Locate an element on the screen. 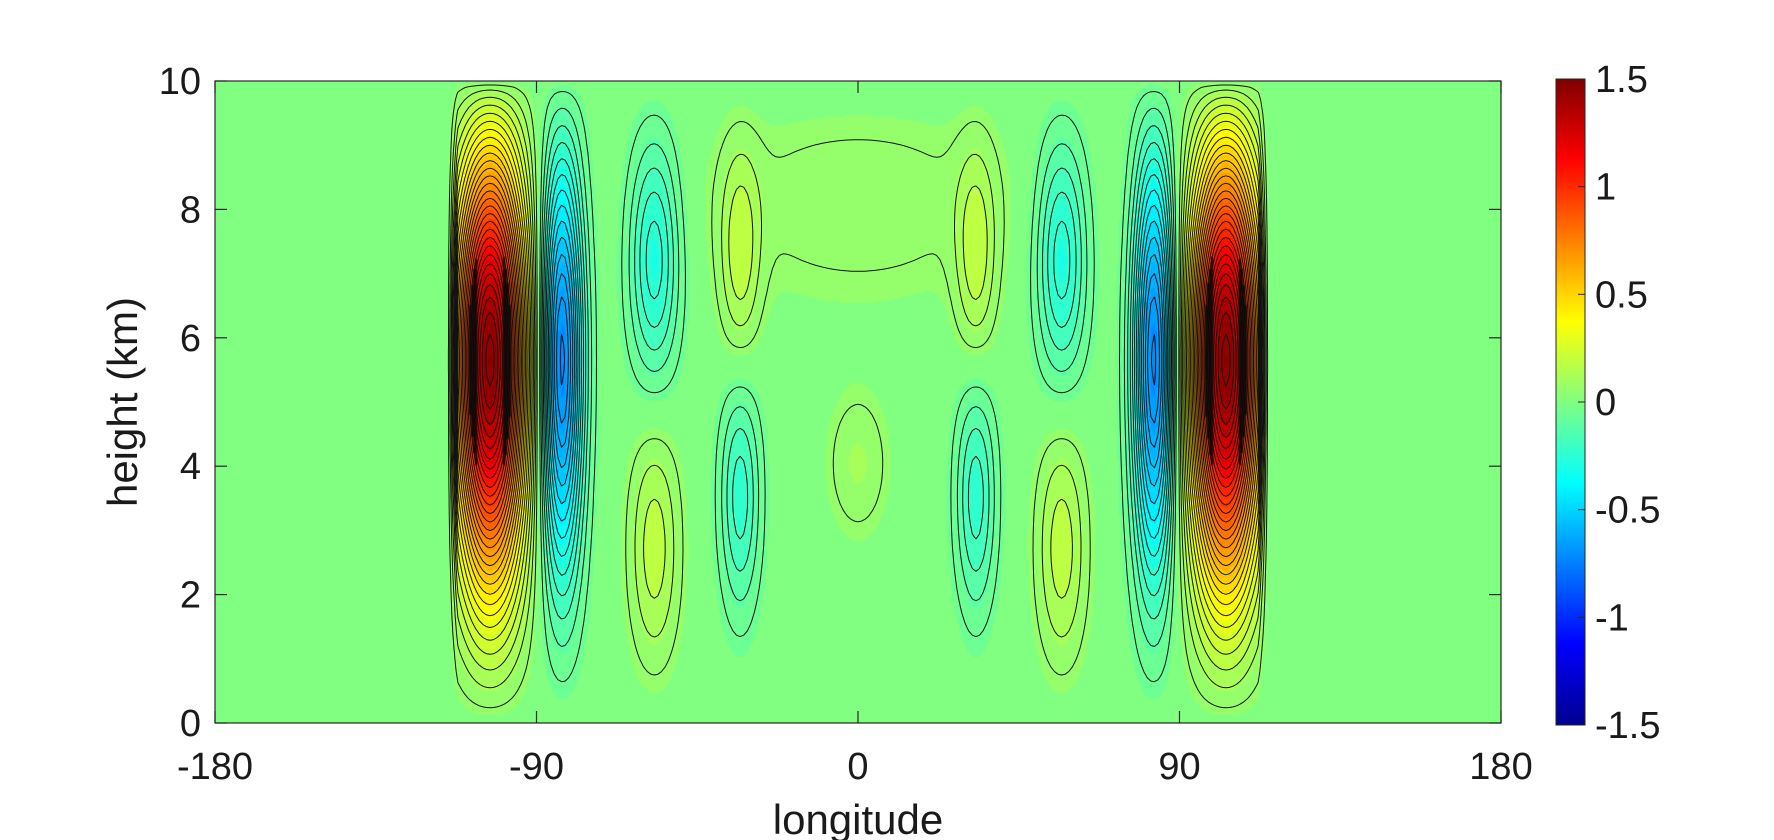 Image resolution: width=1774 pixels, height=840 pixels. colorbar-tick-label: -0.5 is located at coordinates (1627, 511).